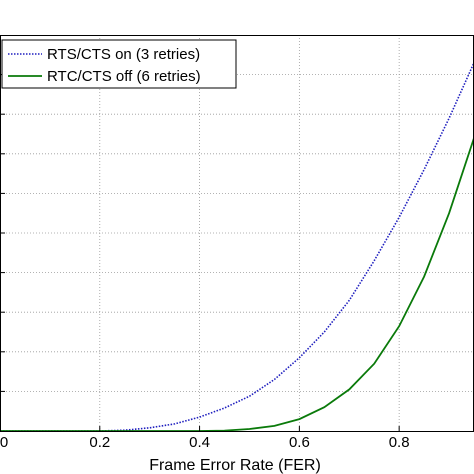 This screenshot has height=474, width=474. I want to click on x-tick-label-0: 0, so click(4, 442).